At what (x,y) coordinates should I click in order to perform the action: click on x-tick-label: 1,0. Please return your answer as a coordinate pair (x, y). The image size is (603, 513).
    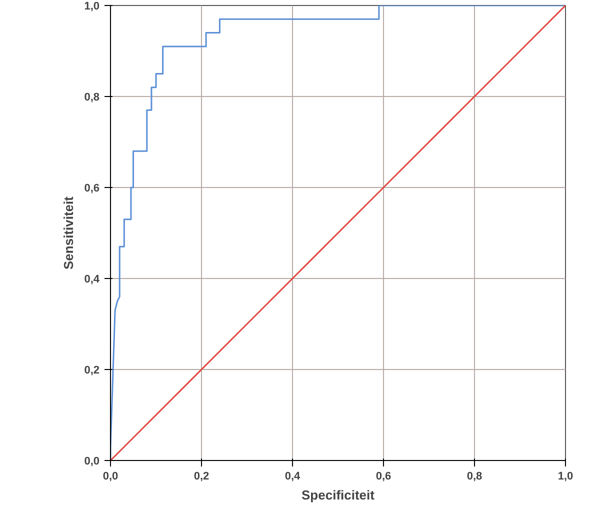
    Looking at the image, I should click on (566, 476).